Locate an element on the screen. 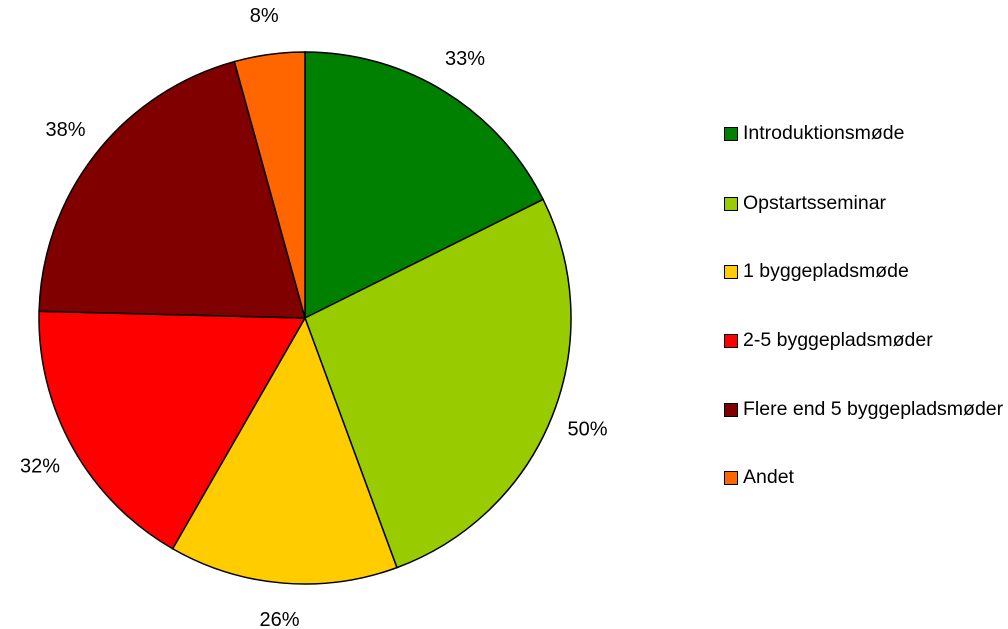 The width and height of the screenshot is (1008, 629). legend-label: Opstartsseminar is located at coordinates (815, 203).